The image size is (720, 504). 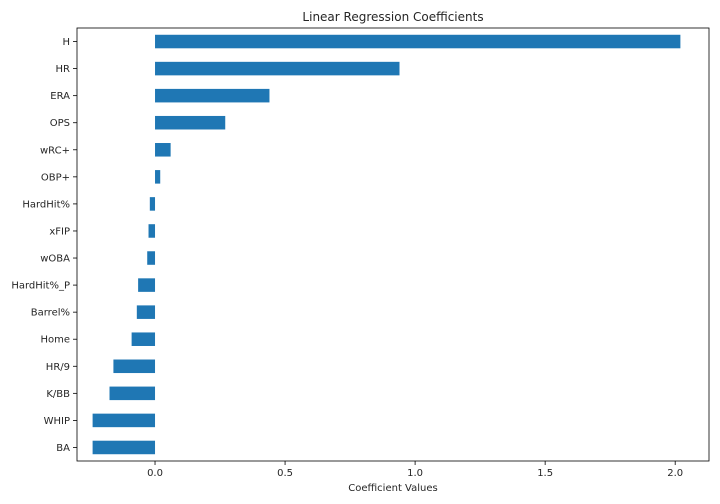 I want to click on x-tick-label: 1.0, so click(x=415, y=473).